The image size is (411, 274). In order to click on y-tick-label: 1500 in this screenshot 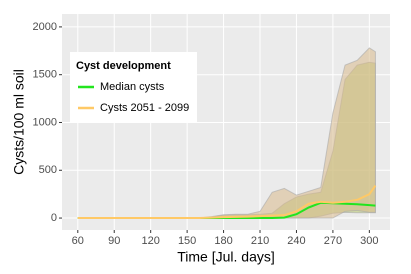, I will do `click(45, 75)`.